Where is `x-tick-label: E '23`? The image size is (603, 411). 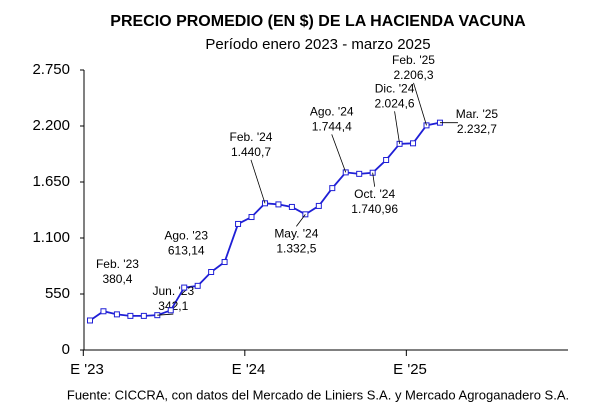 x-tick-label: E '23 is located at coordinates (87, 369).